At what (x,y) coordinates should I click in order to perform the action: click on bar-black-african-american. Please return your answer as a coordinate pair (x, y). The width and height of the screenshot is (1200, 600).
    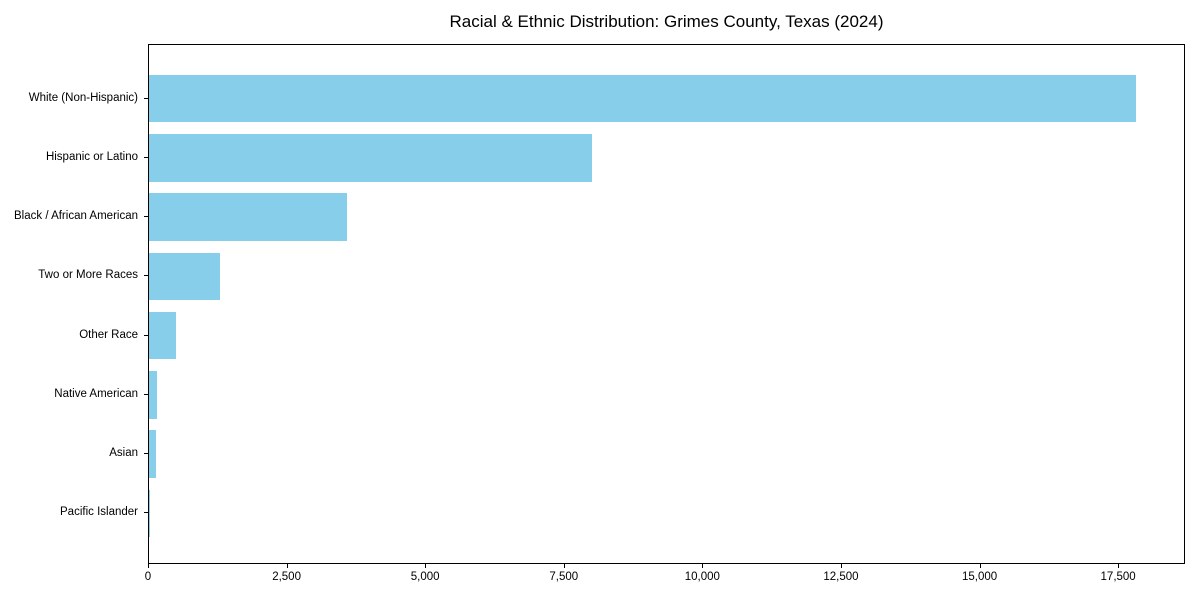
    Looking at the image, I should click on (248, 217).